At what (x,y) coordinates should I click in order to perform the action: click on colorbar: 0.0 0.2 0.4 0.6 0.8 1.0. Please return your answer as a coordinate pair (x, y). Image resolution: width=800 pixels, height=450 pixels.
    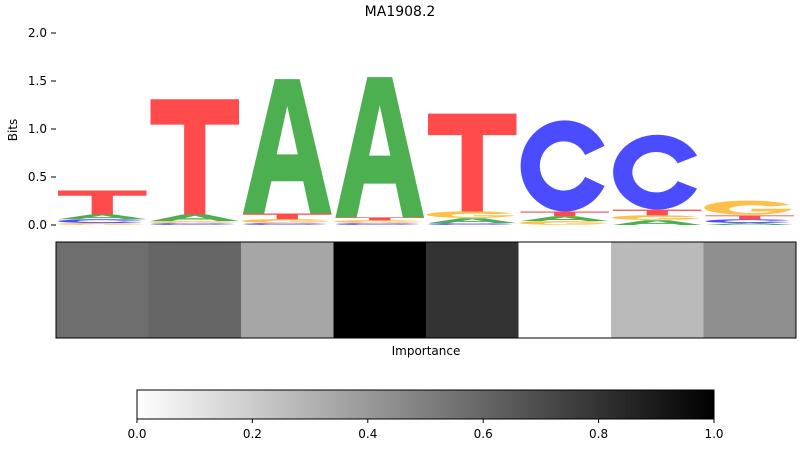
    Looking at the image, I should click on (425, 415).